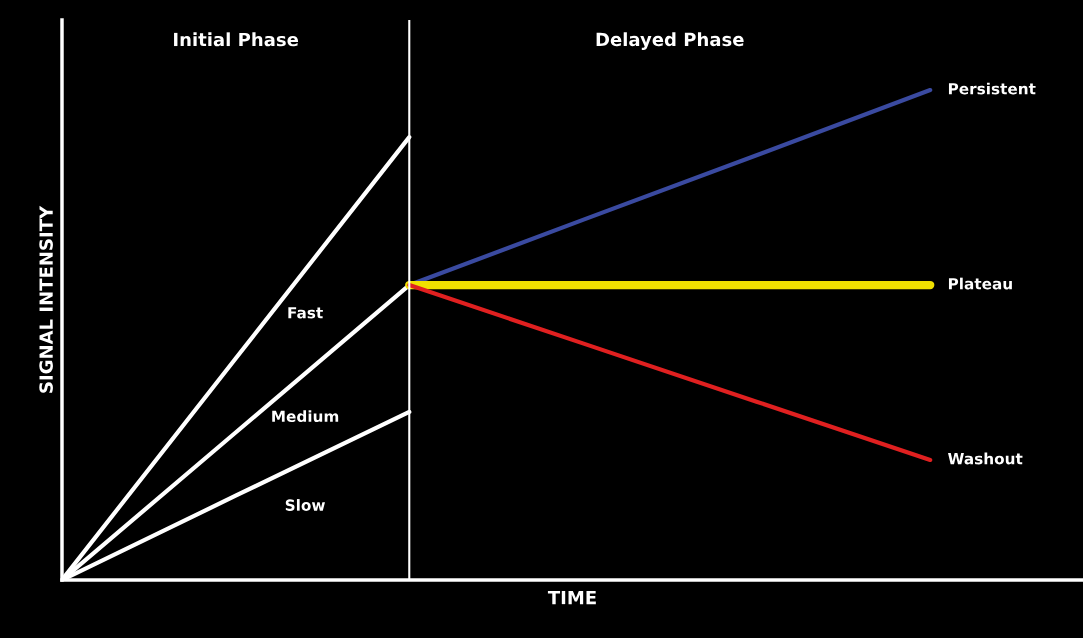 This screenshot has width=1083, height=638. What do you see at coordinates (985, 458) in the screenshot?
I see `series-label: Washout` at bounding box center [985, 458].